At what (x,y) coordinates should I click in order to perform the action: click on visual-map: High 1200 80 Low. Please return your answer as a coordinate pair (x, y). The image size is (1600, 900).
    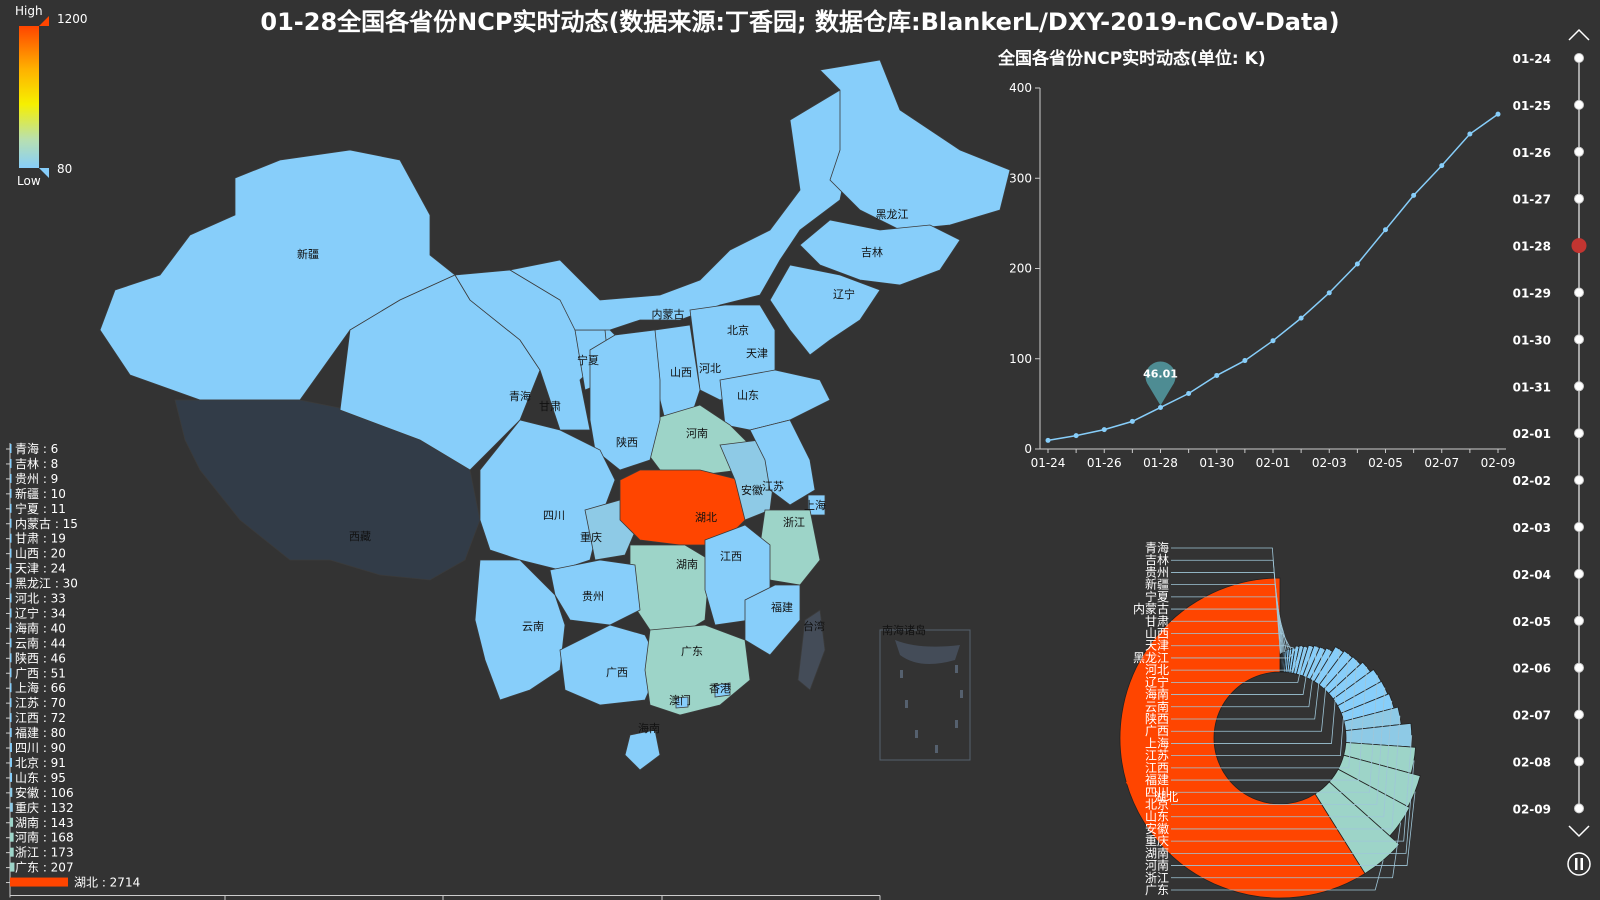
    Looking at the image, I should click on (51, 96).